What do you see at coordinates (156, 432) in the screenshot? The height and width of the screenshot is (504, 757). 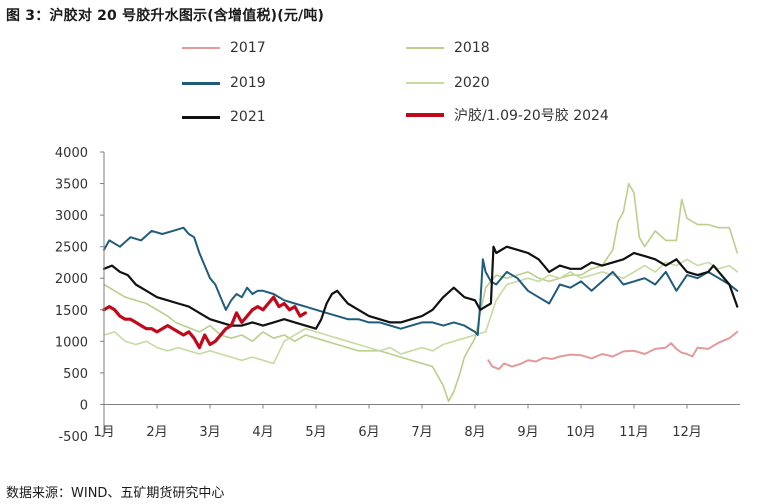 I see `x-tick-label: 2月` at bounding box center [156, 432].